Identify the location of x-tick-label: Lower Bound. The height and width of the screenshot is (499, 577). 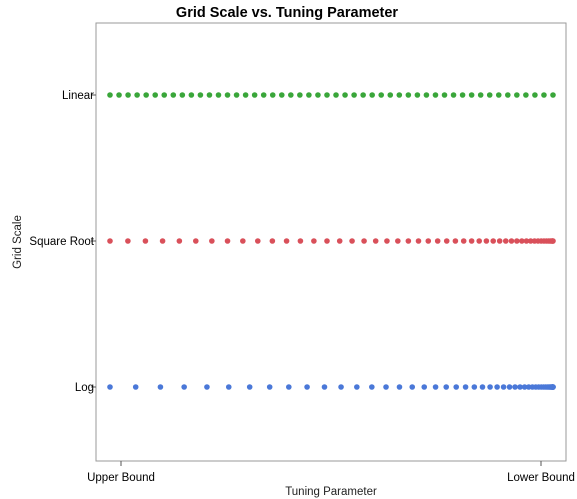
(541, 478).